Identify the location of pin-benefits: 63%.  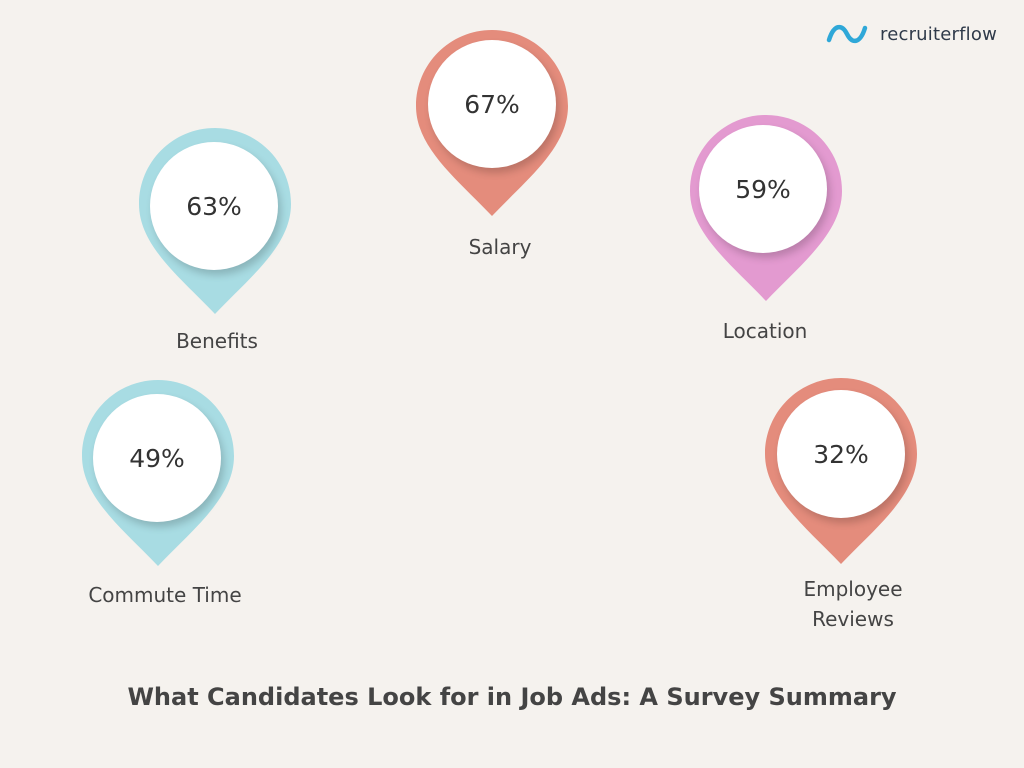
(215, 223).